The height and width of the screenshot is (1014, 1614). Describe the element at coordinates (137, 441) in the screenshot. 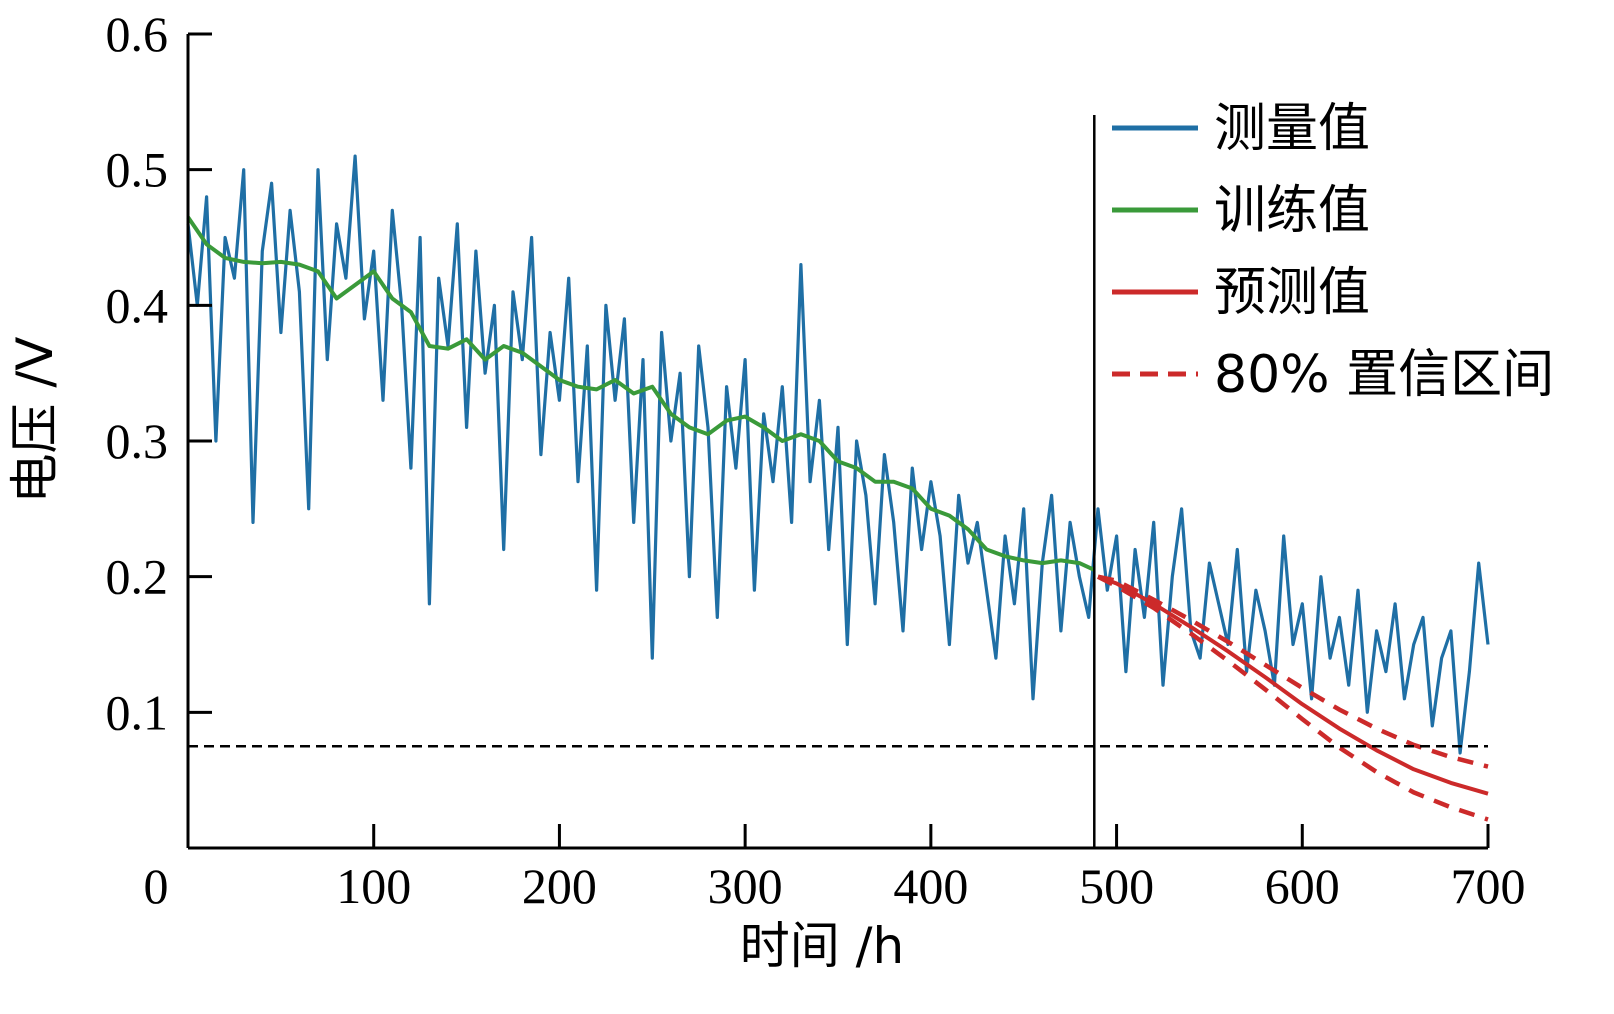

I see `y-tick-label: 0.3` at that location.